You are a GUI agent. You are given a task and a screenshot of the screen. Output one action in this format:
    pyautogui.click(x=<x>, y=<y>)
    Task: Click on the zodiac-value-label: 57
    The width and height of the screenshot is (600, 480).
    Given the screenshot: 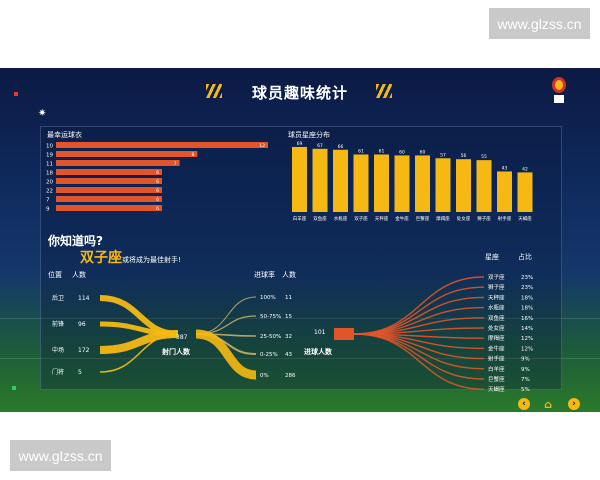 What is the action you would take?
    pyautogui.click(x=443, y=155)
    